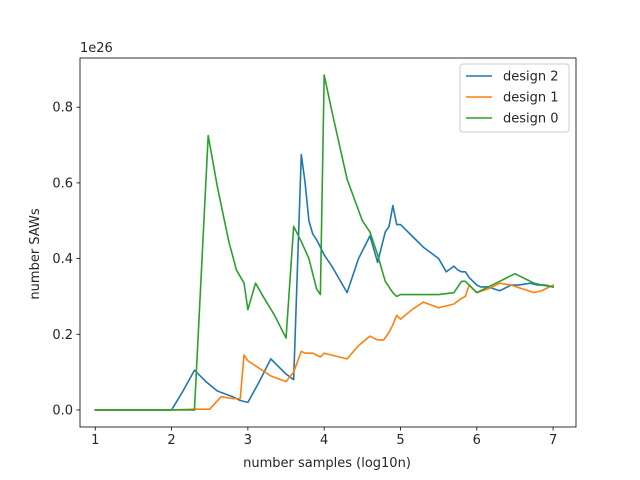  Describe the element at coordinates (553, 440) in the screenshot. I see `x-tick-label: 7` at that location.